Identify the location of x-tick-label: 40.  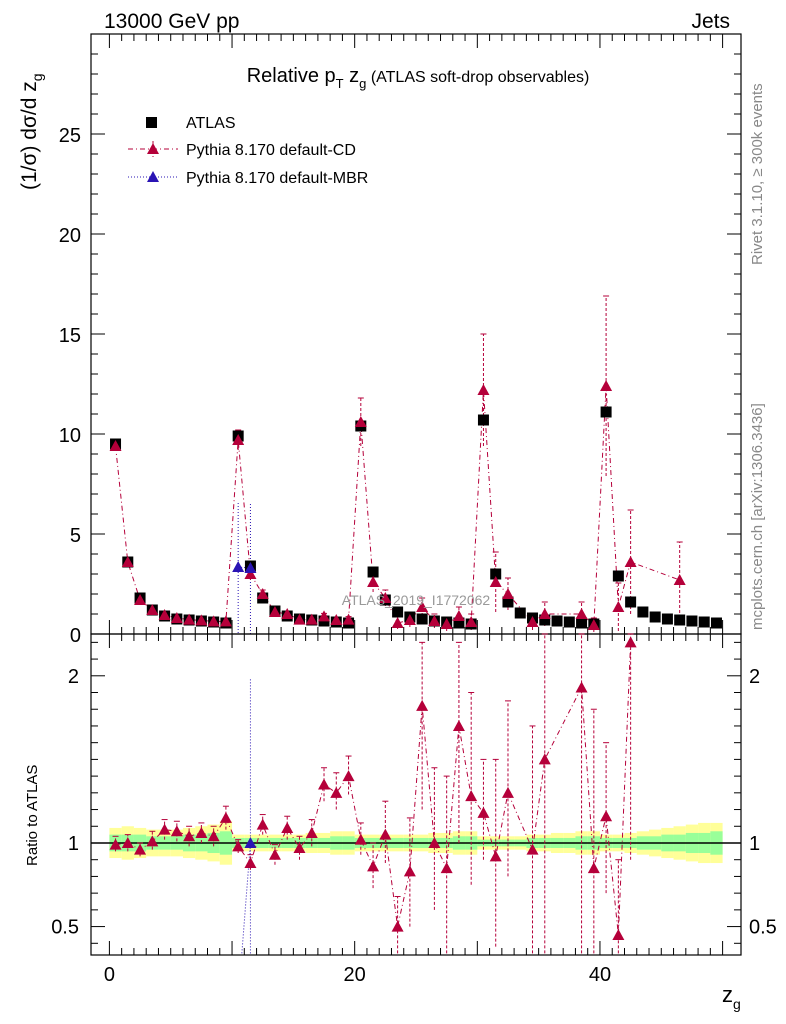
(600, 975).